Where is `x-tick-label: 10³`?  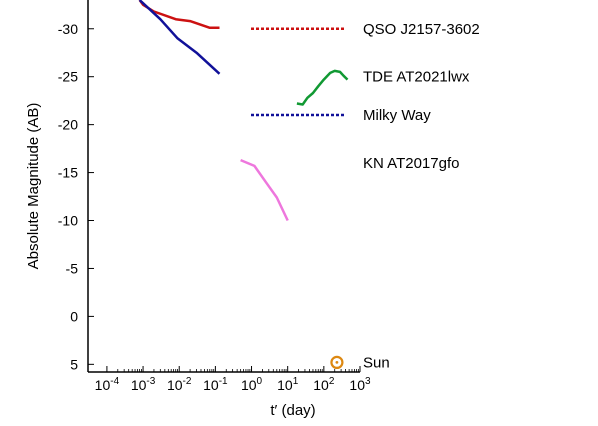 x-tick-label: 10³ is located at coordinates (360, 384).